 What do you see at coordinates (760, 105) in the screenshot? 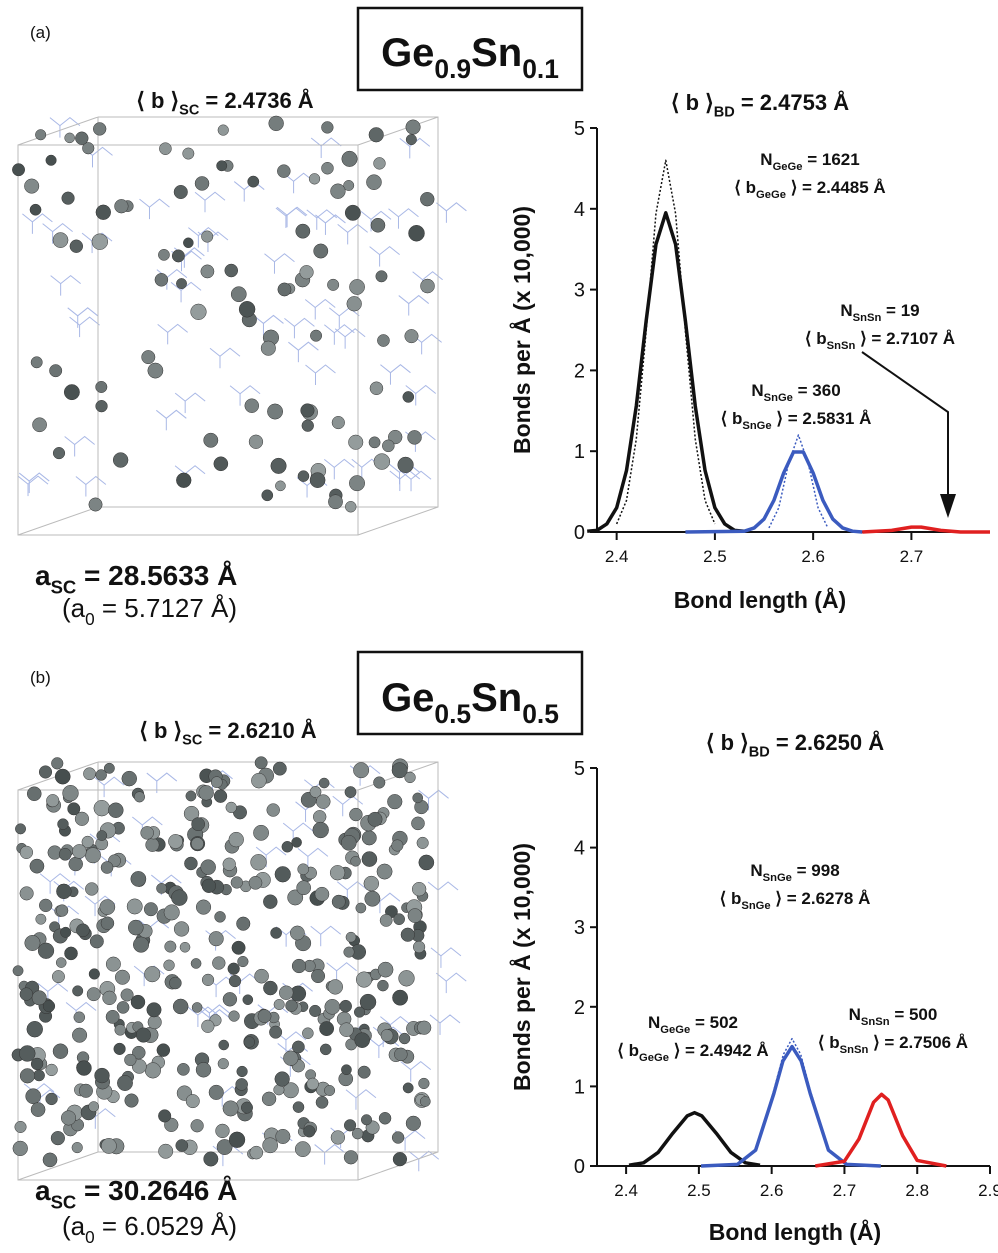
I see `label: ⟨ b ⟩BD = 2.4753 Å` at bounding box center [760, 105].